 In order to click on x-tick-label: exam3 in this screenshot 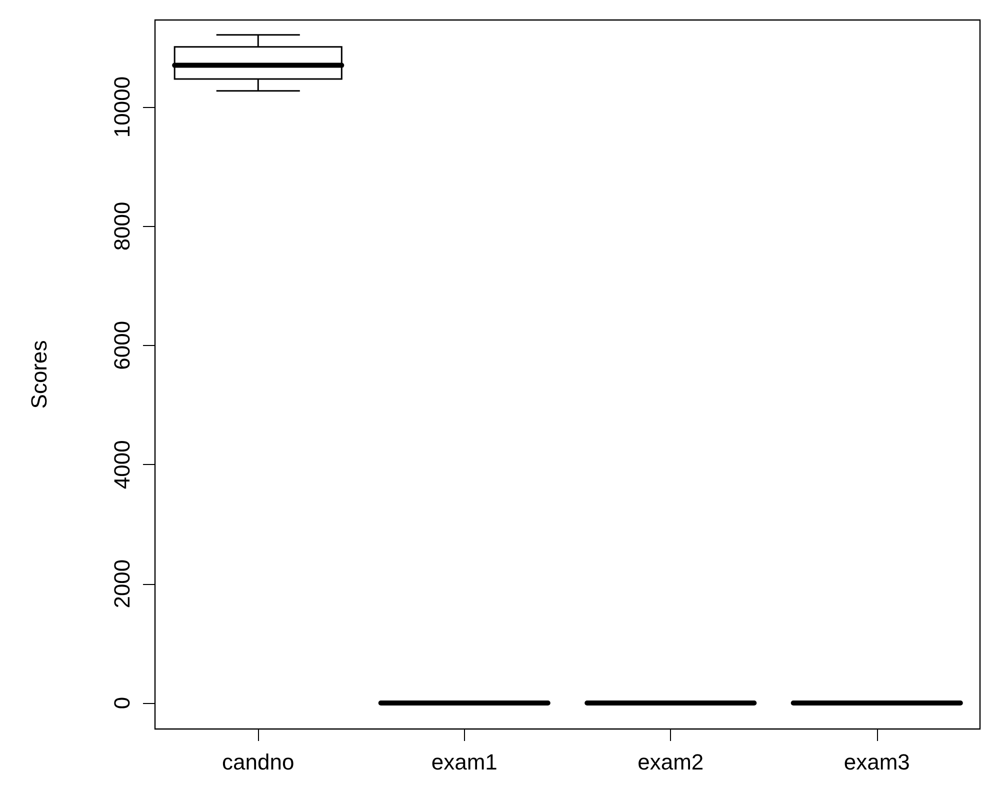, I will do `click(877, 762)`.